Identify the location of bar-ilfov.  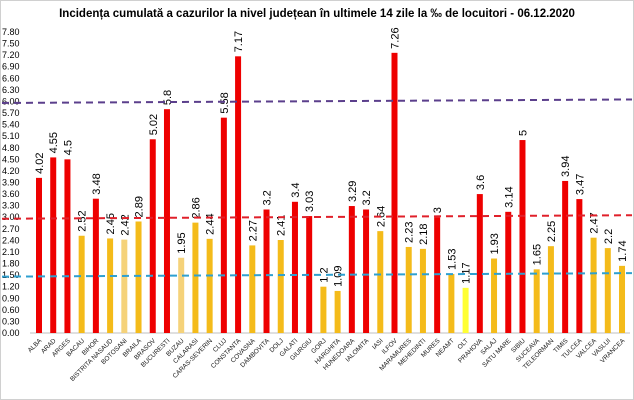
(394, 192).